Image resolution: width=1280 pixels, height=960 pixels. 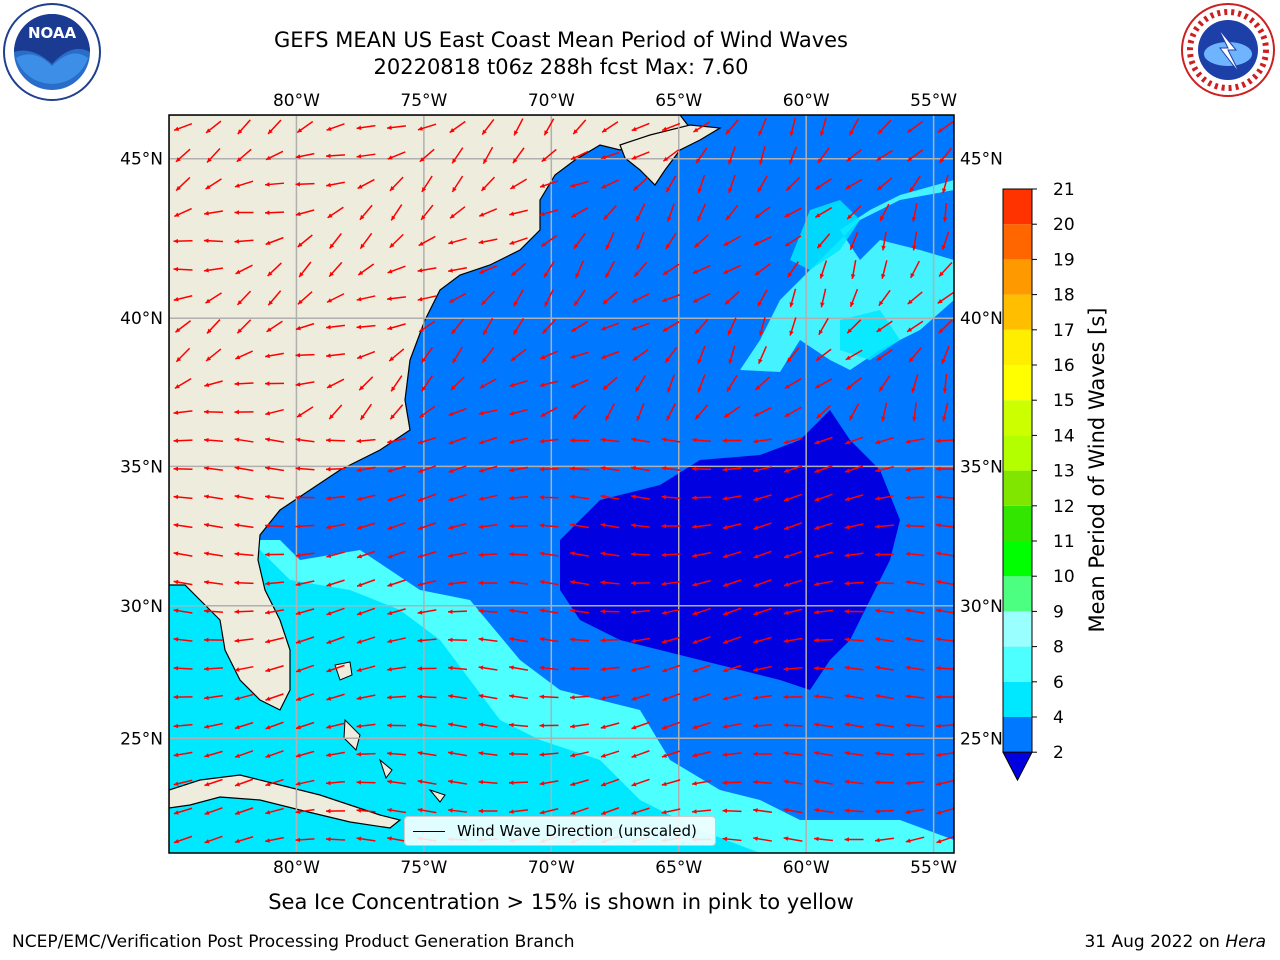 What do you see at coordinates (1058, 718) in the screenshot?
I see `colorbar-tick-label: 4` at bounding box center [1058, 718].